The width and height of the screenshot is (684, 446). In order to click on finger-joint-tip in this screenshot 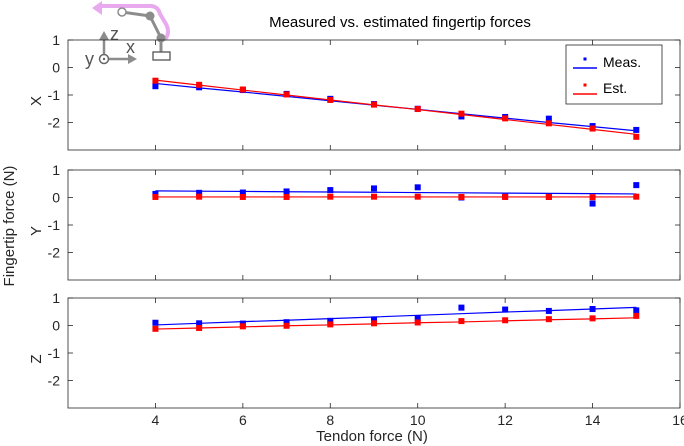, I will do `click(122, 12)`.